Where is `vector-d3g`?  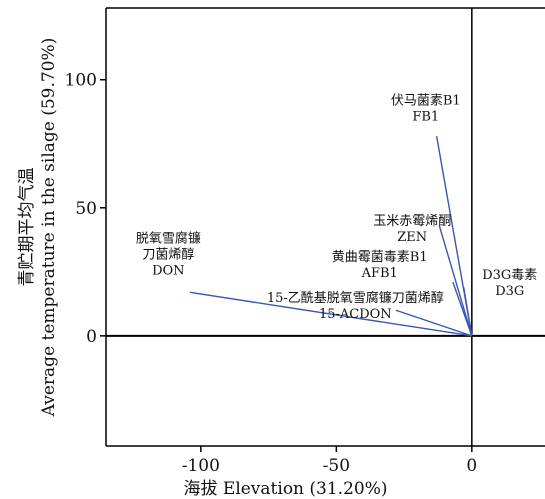 vector-d3g is located at coordinates (468, 311).